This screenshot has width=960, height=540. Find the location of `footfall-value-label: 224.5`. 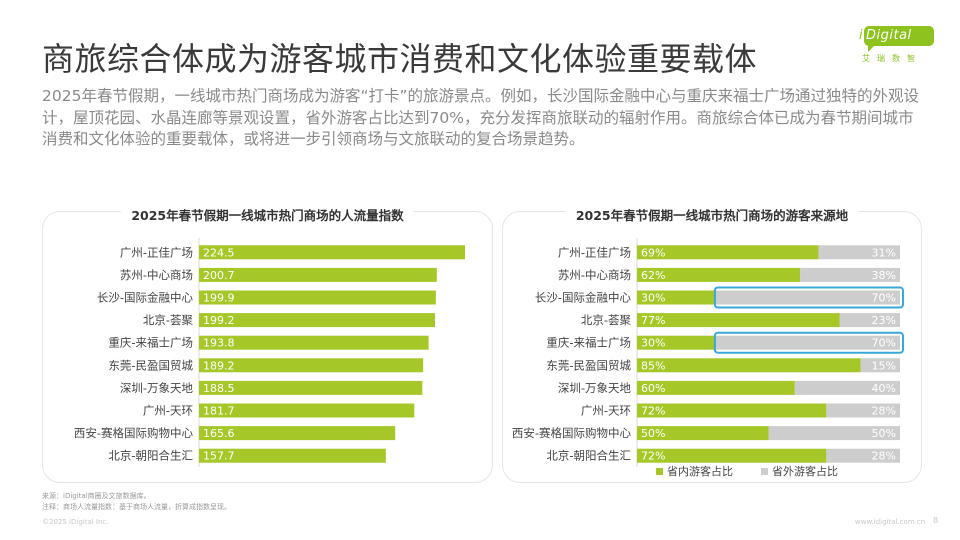

footfall-value-label: 224.5 is located at coordinates (219, 252).